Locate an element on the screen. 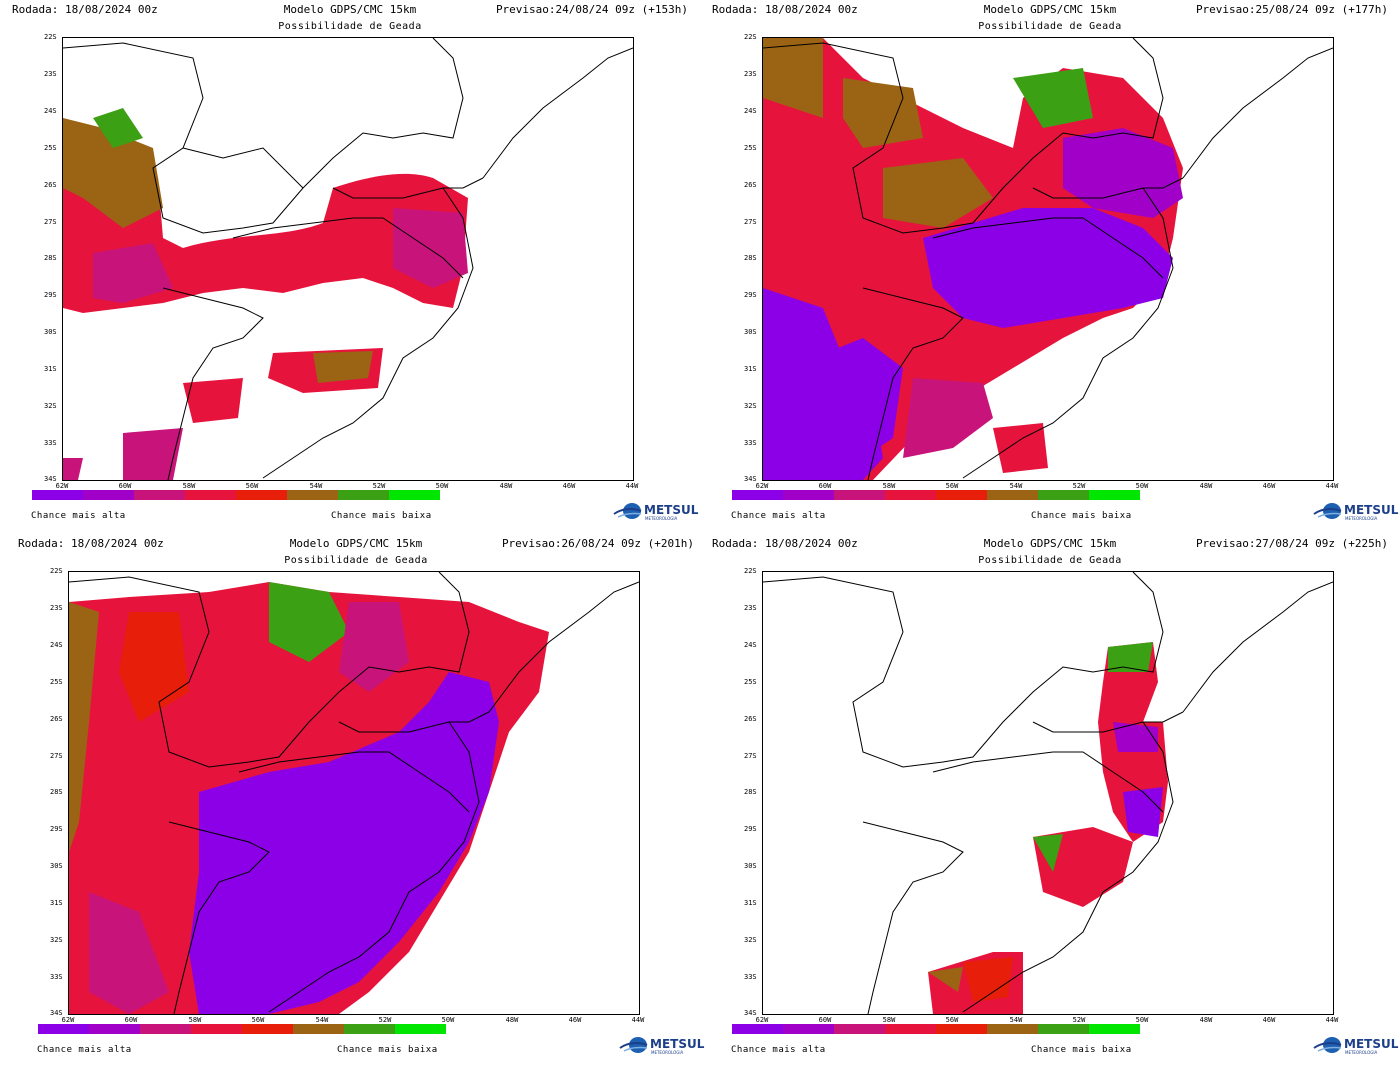 The width and height of the screenshot is (1400, 1065). lat-tick: 24S is located at coordinates (50, 111).